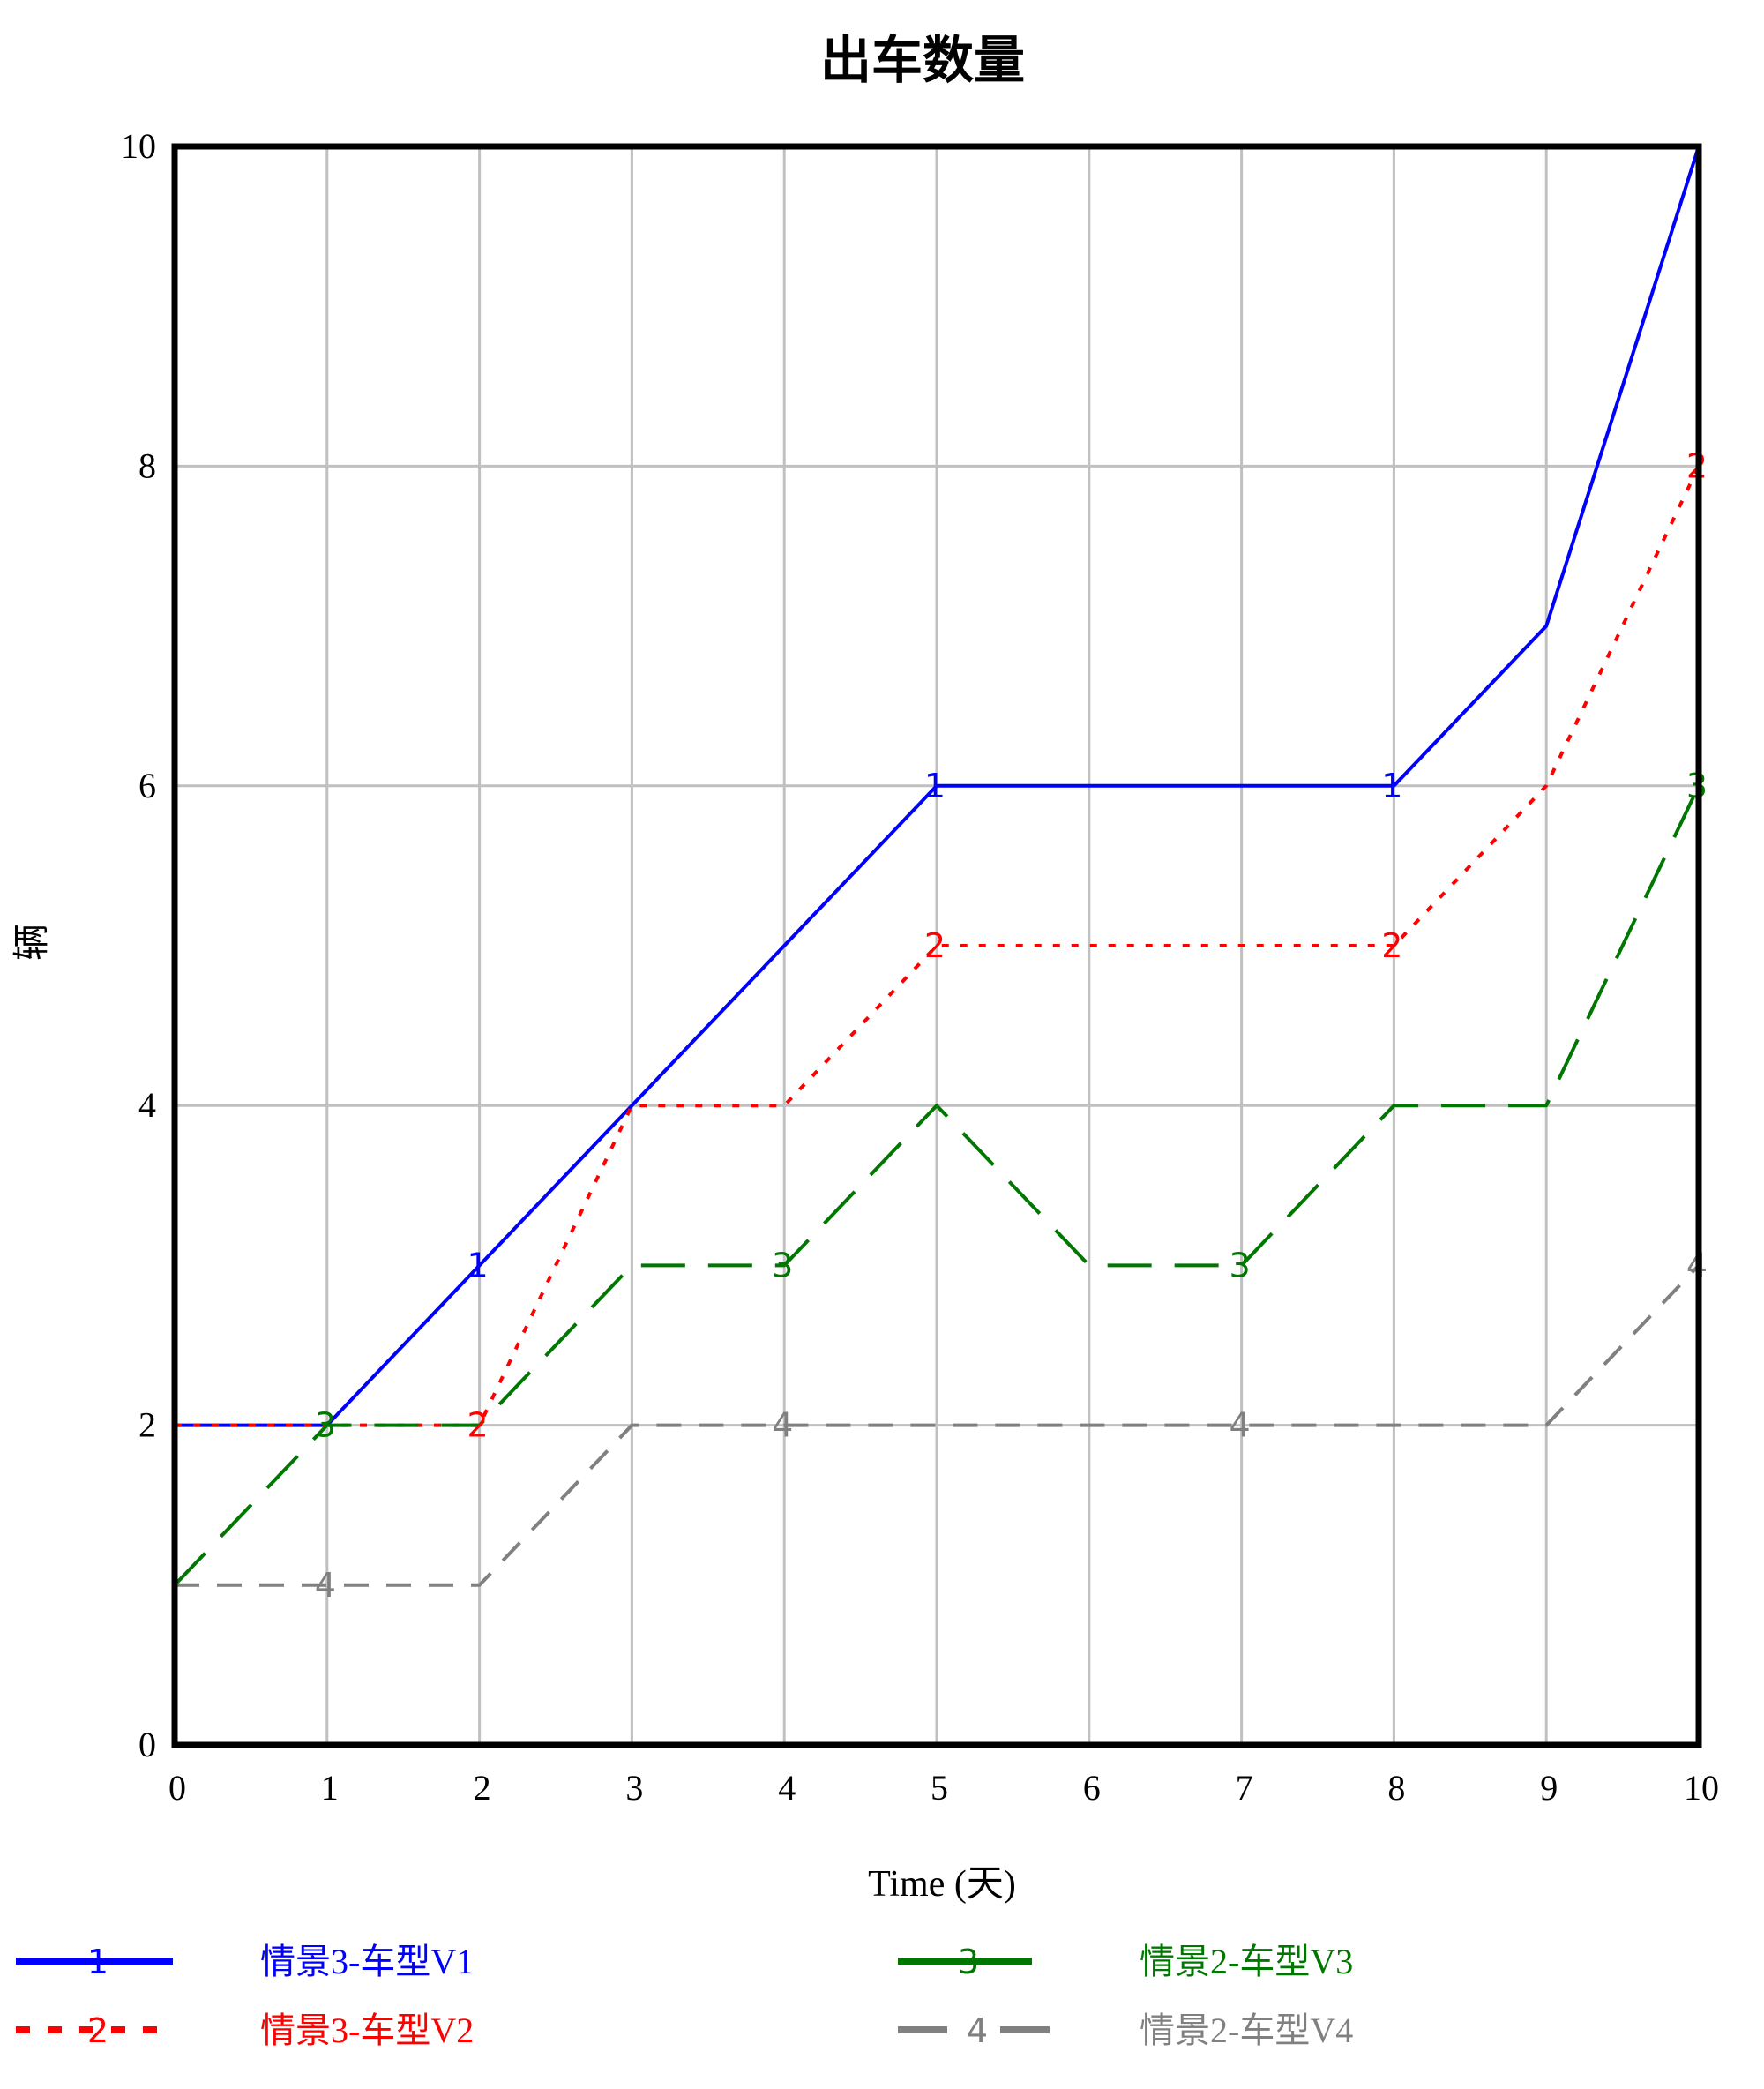  What do you see at coordinates (97, 2031) in the screenshot?
I see `legend-marker: 2` at bounding box center [97, 2031].